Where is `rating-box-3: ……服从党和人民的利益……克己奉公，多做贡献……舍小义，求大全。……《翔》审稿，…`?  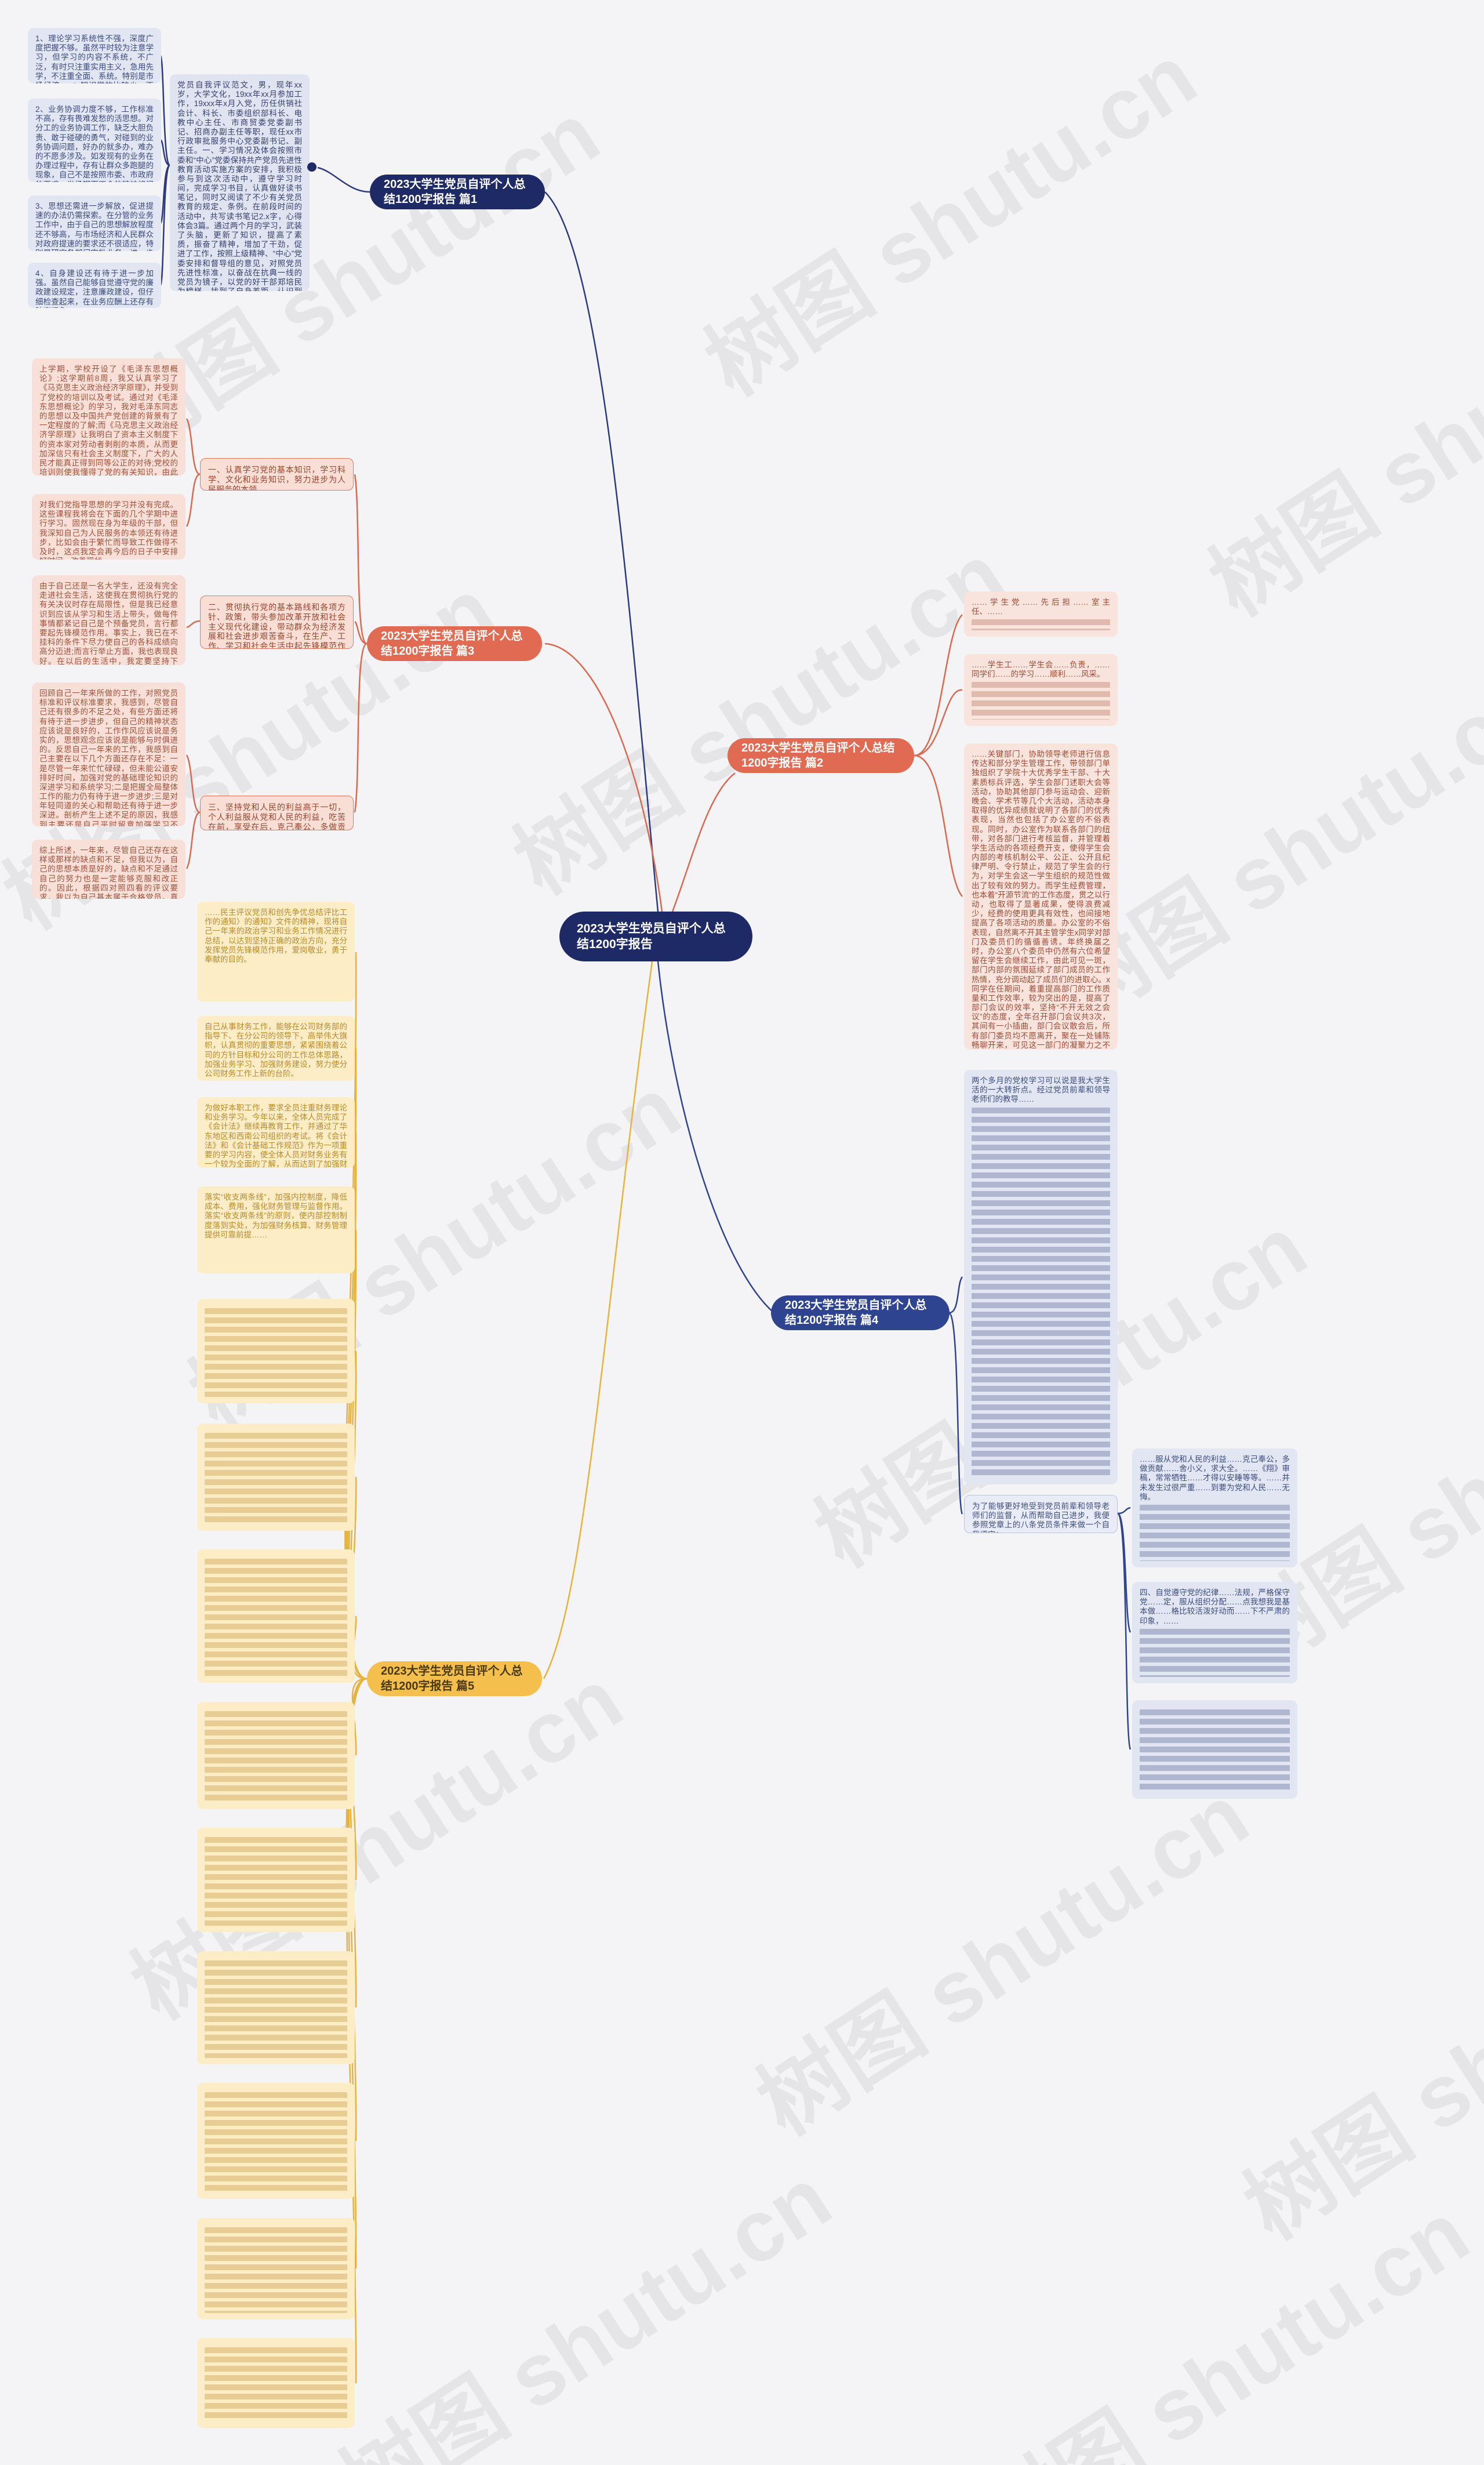 rating-box-3: ……服从党和人民的利益……克己奉公，多做贡献……舍小义，求大全。……《翔》审稿，… is located at coordinates (1215, 1507).